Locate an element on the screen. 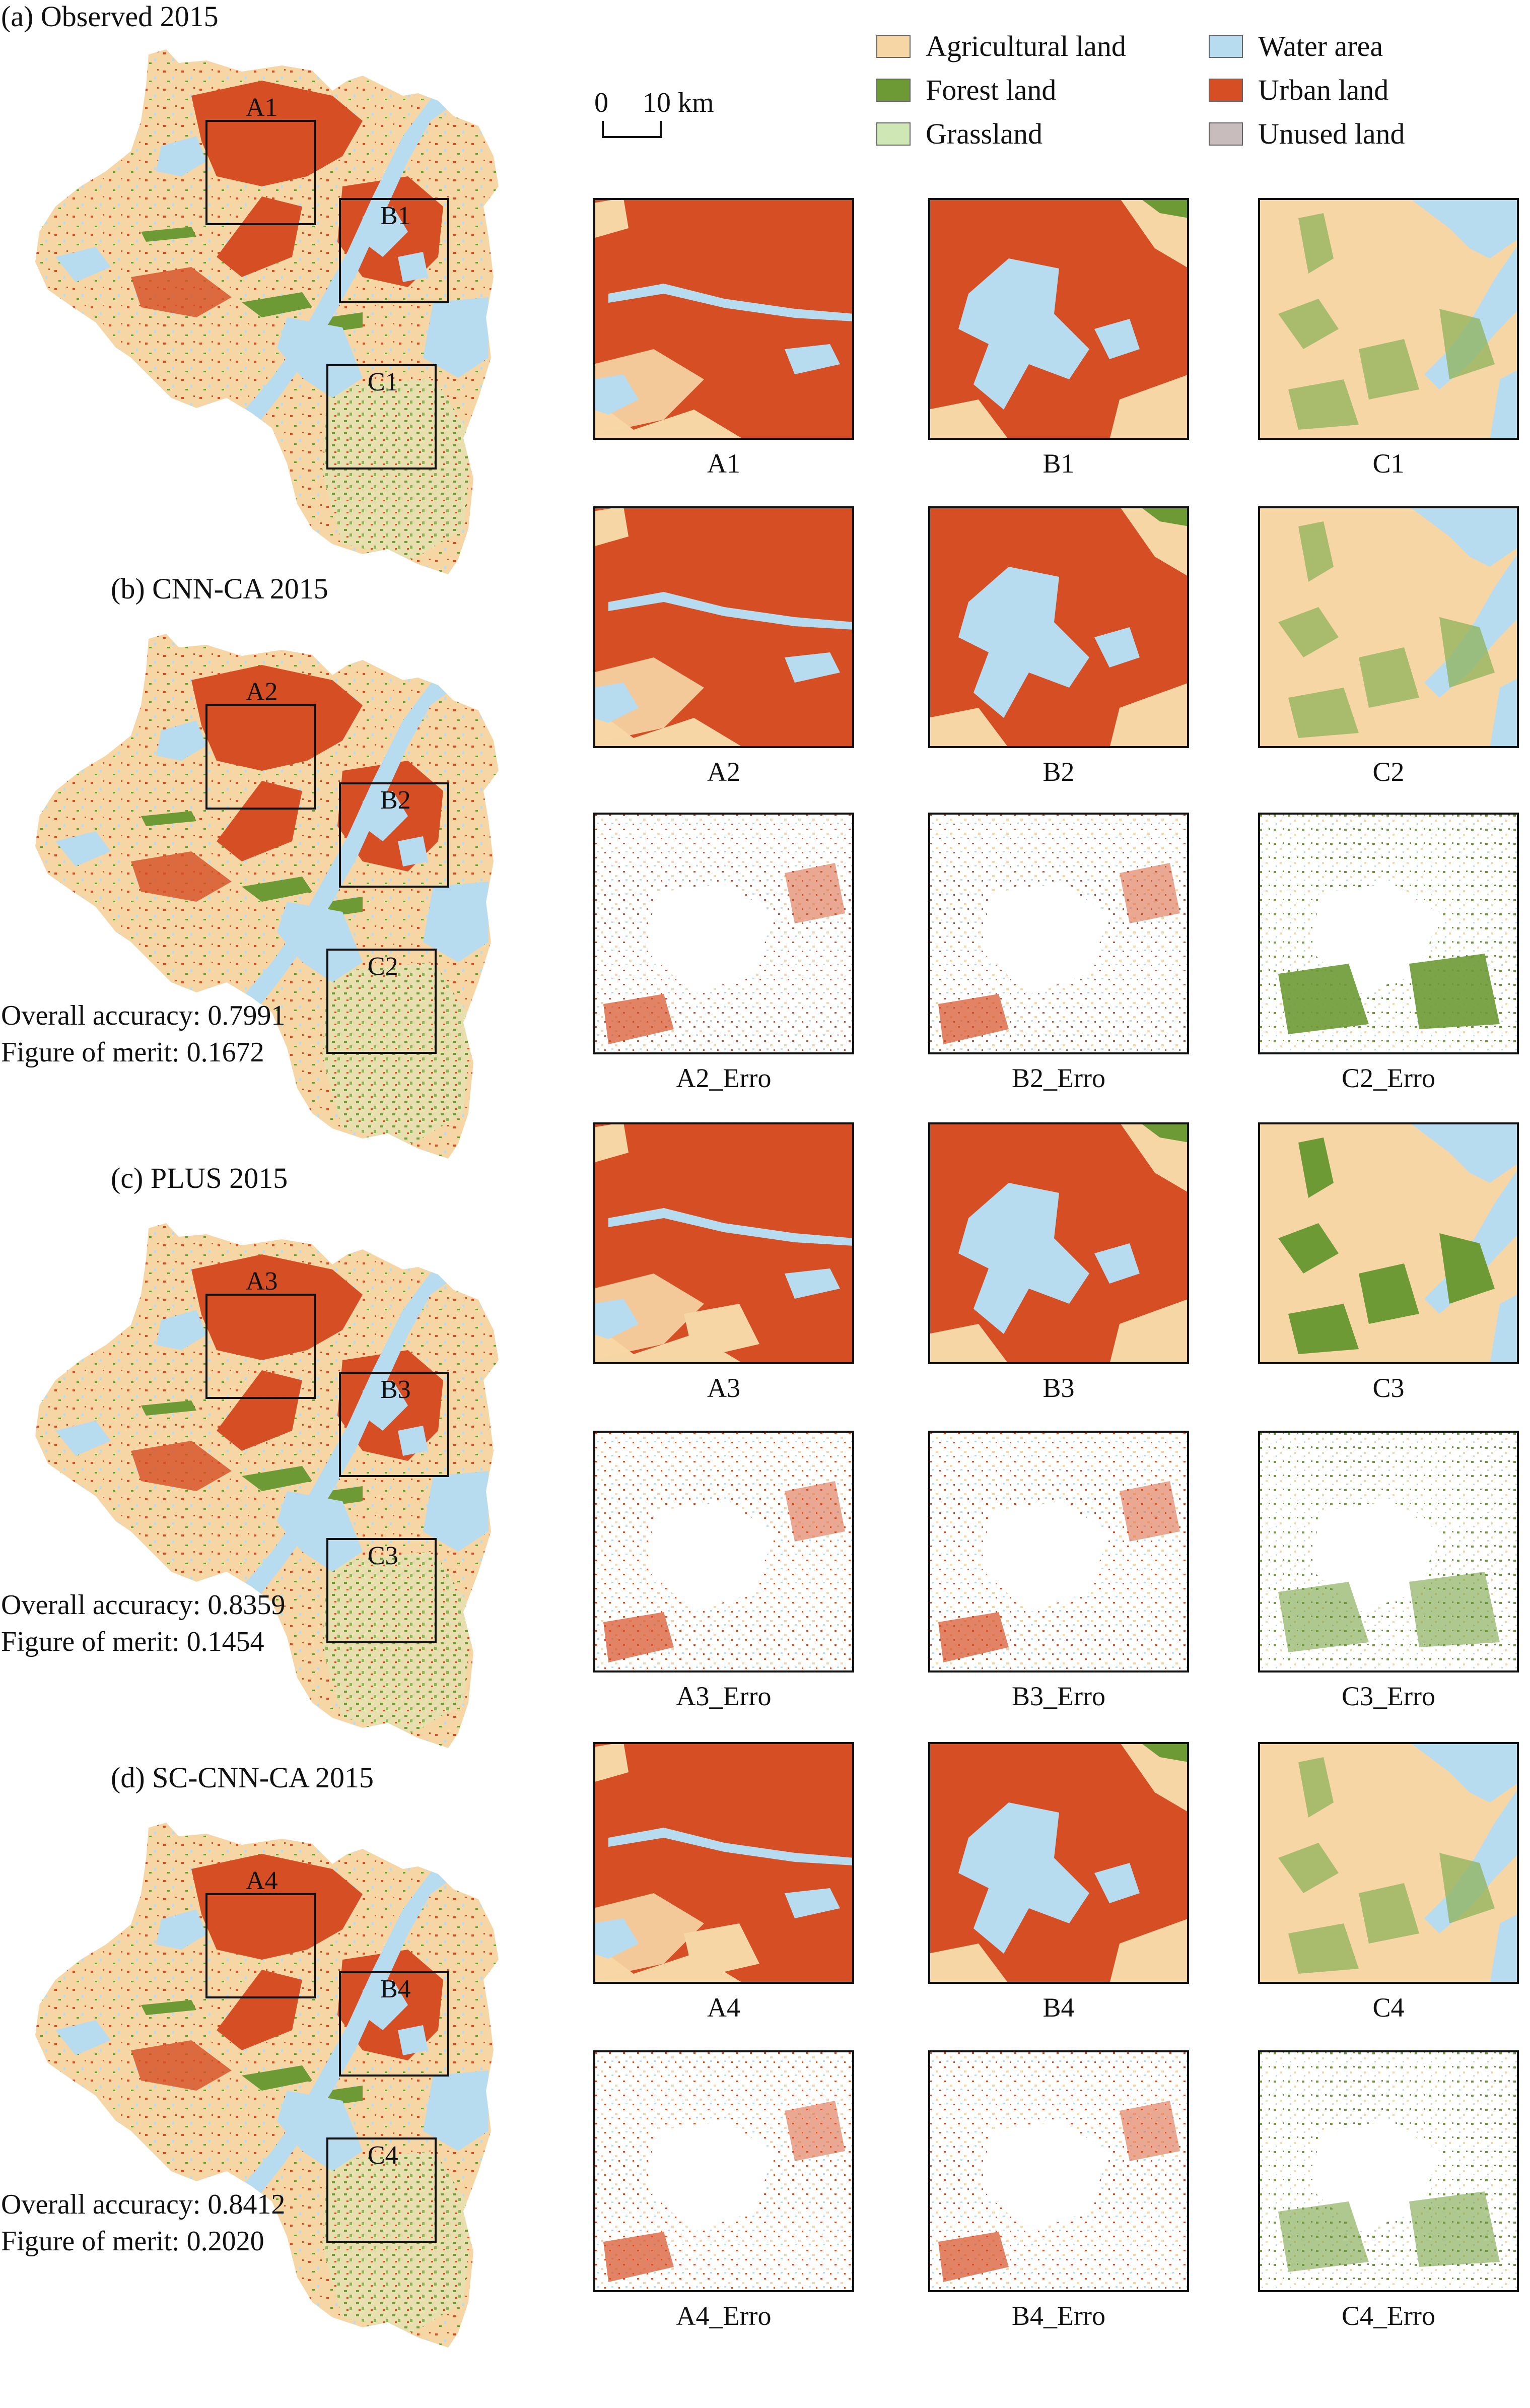 The height and width of the screenshot is (2408, 1530). legend-swatch-water is located at coordinates (1226, 46).